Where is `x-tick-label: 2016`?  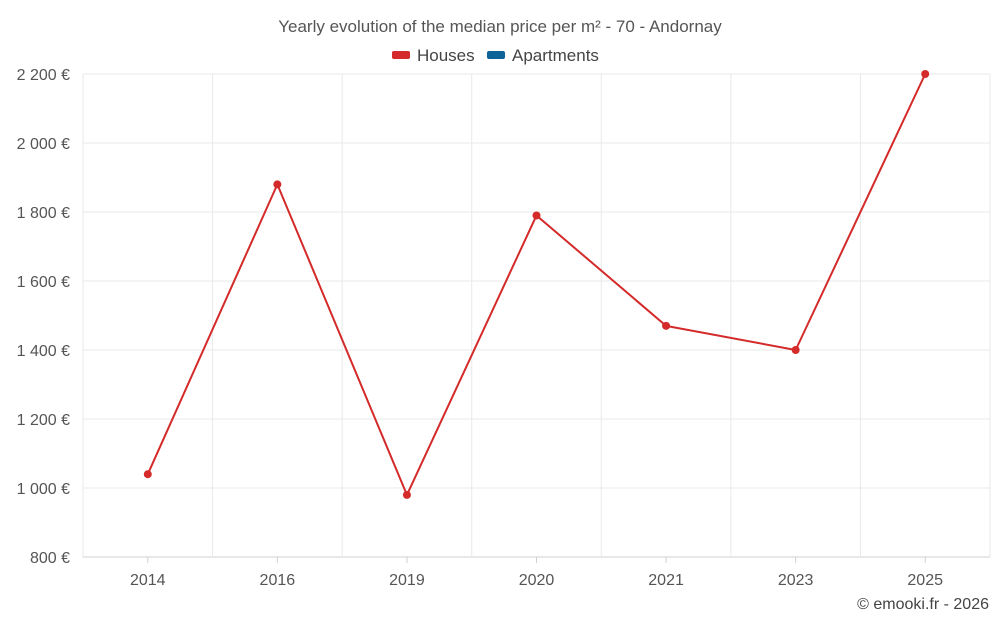
x-tick-label: 2016 is located at coordinates (278, 580).